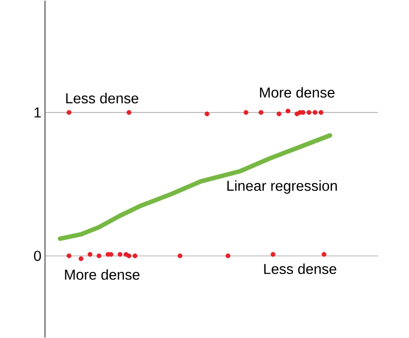  What do you see at coordinates (282, 187) in the screenshot?
I see `annotation: Linear regression` at bounding box center [282, 187].